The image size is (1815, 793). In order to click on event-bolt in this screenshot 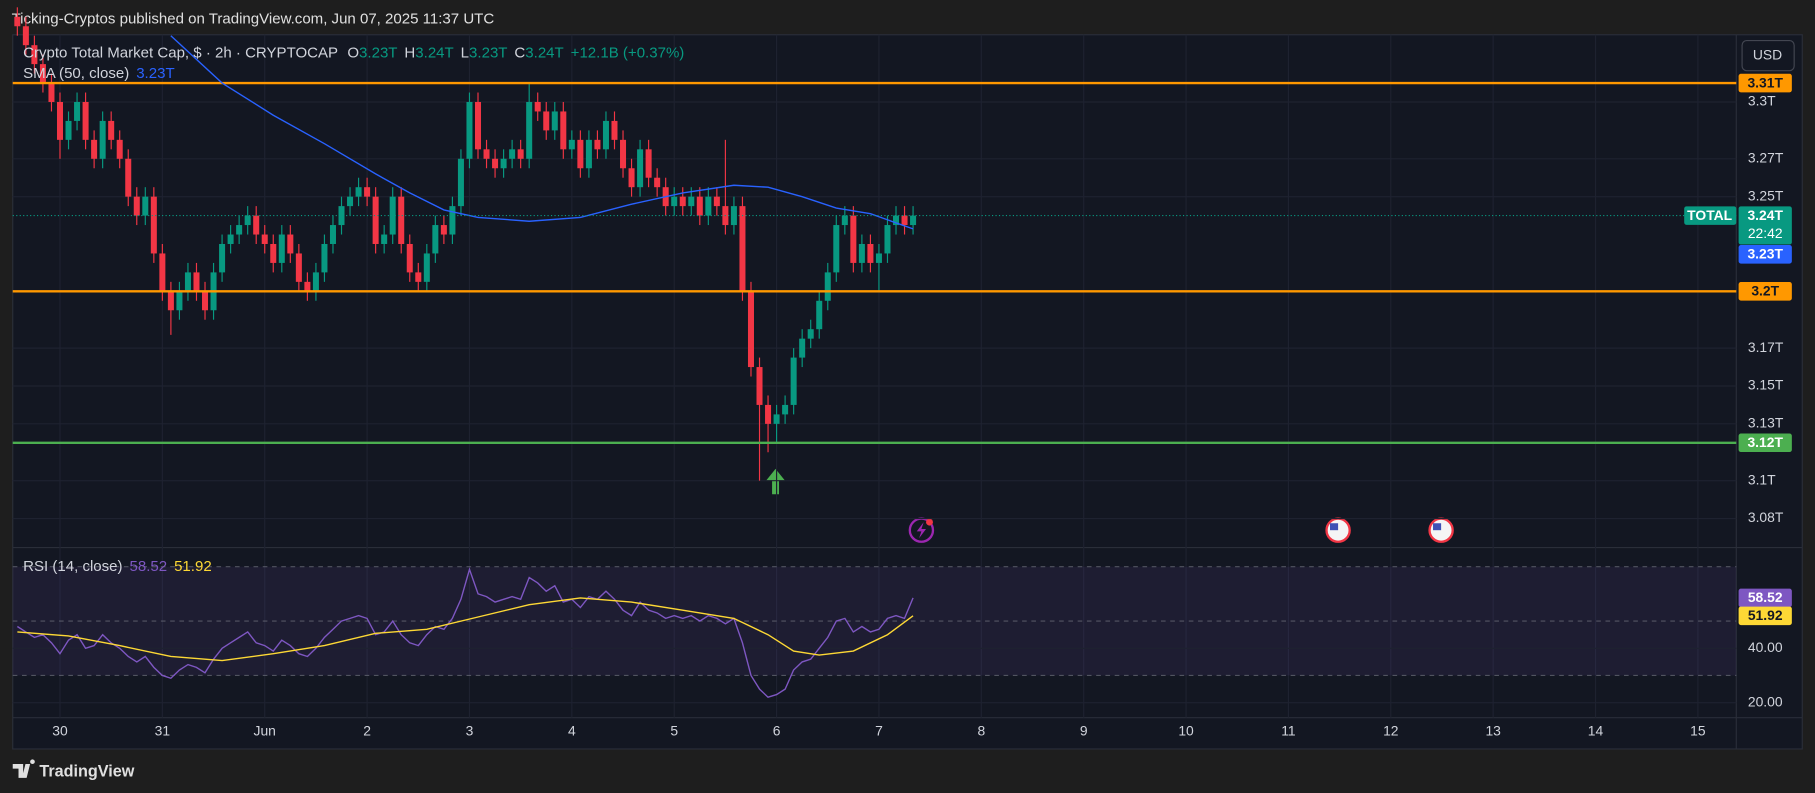, I will do `click(921, 530)`.